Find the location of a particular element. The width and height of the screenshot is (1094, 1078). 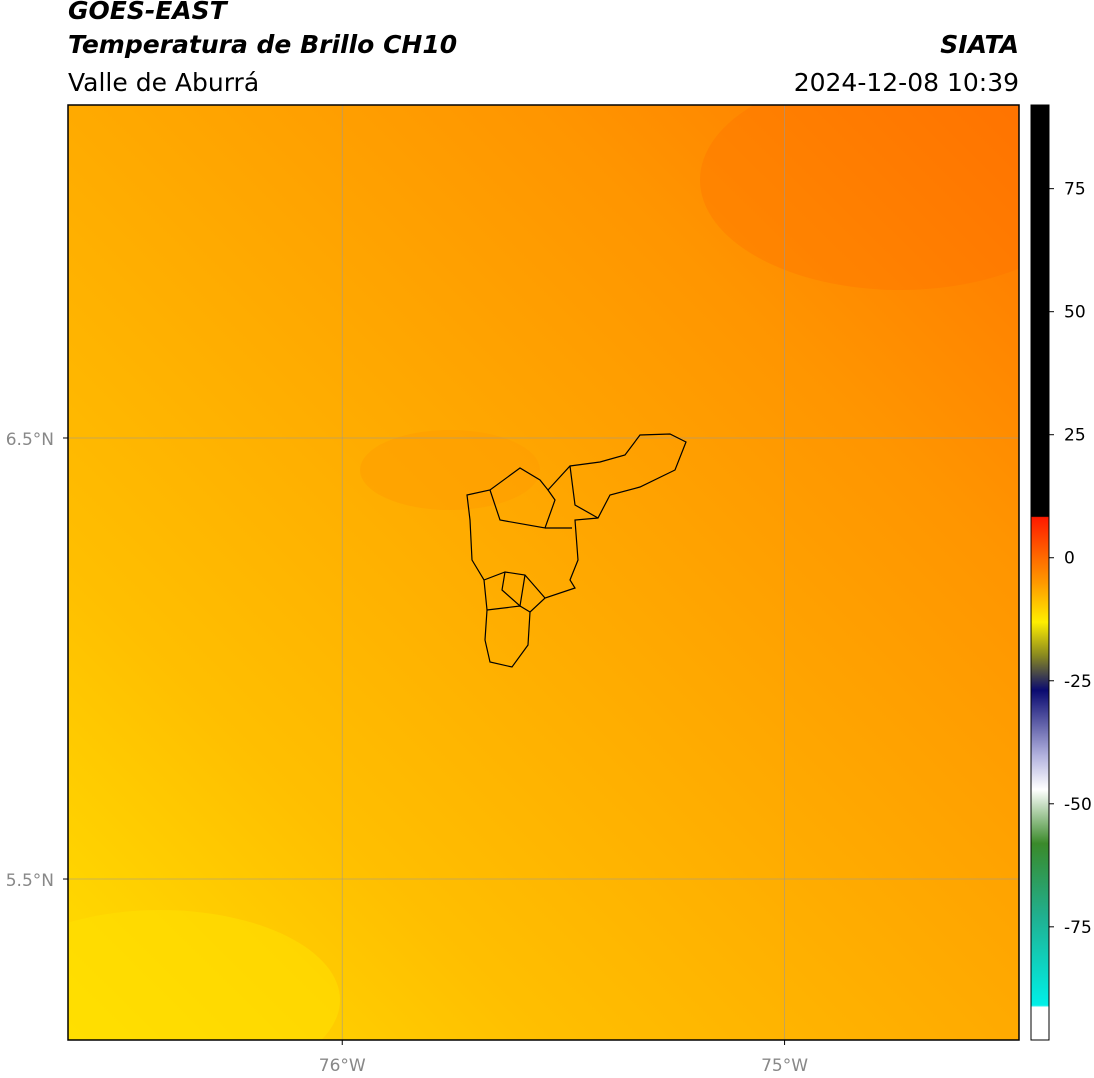

colorbar-tick-label: -75 is located at coordinates (1078, 928).